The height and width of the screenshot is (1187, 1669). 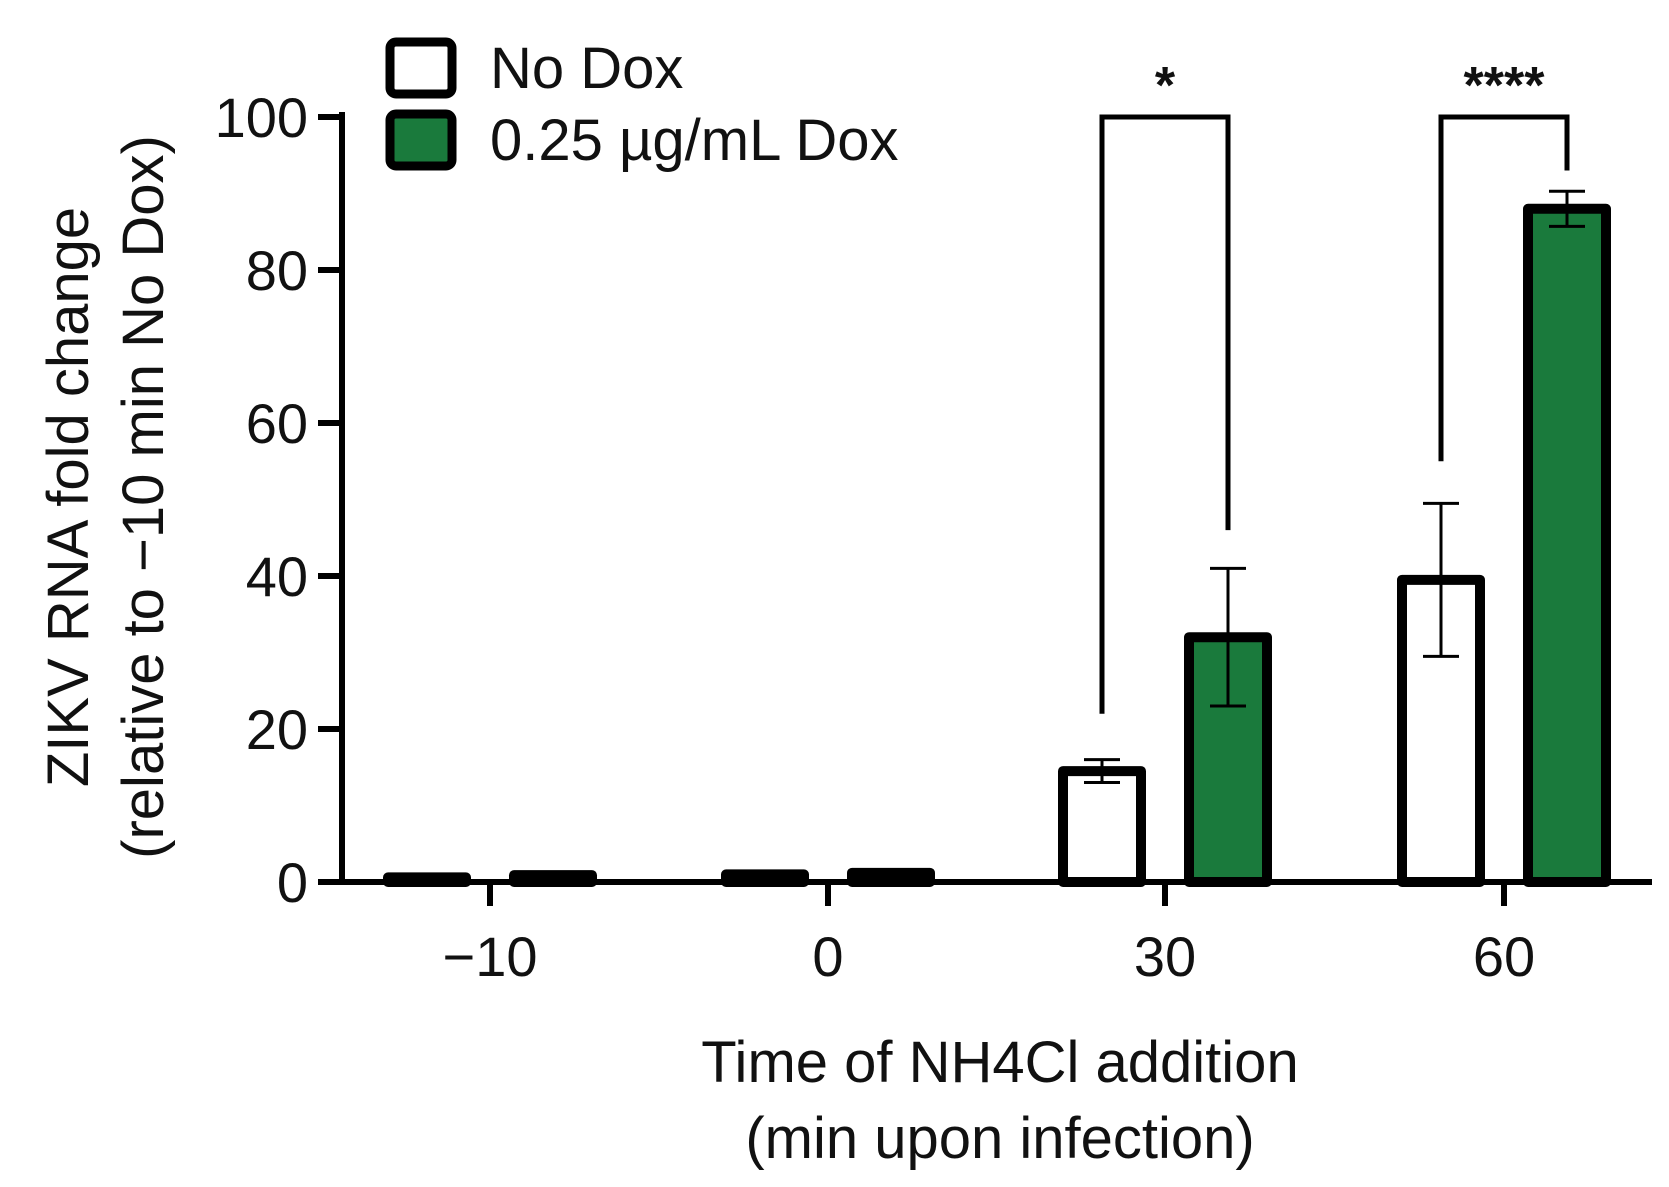 I want to click on y-ticks-layer: 0 20 40 60 80 100, so click(x=278, y=500).